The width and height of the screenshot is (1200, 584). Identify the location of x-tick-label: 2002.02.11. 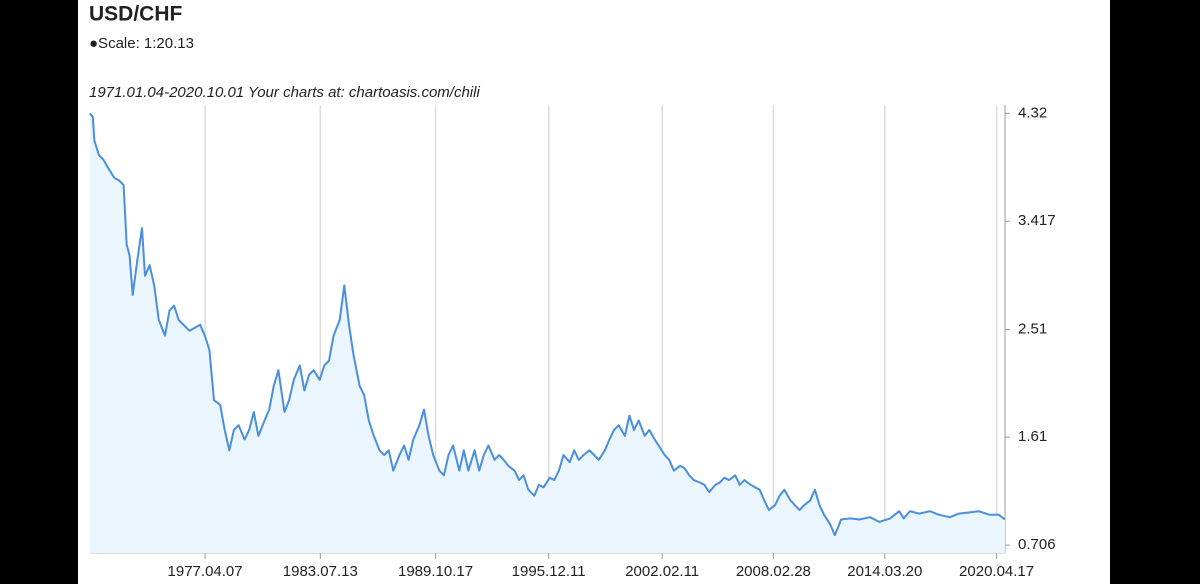
(662, 571).